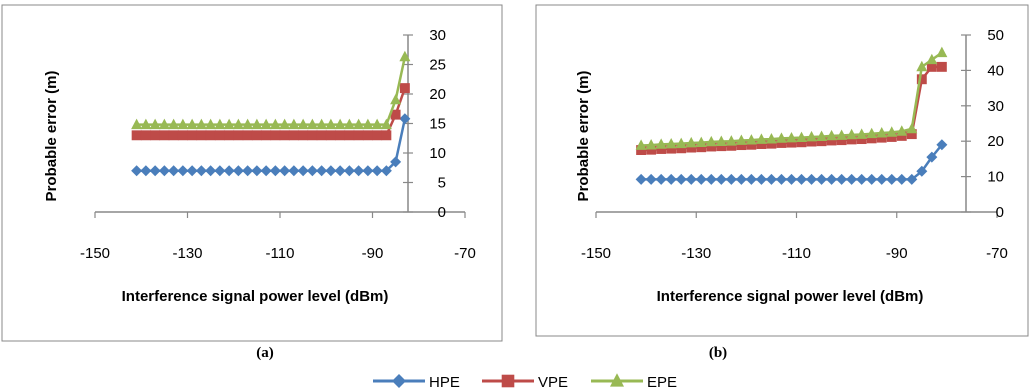 The image size is (1031, 392). What do you see at coordinates (508, 381) in the screenshot?
I see `legend-vpe-marker` at bounding box center [508, 381].